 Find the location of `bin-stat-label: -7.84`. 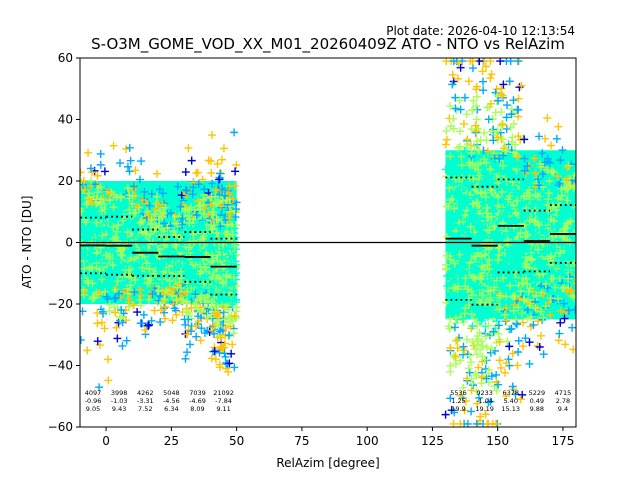

bin-stat-label: -7.84 is located at coordinates (223, 401).